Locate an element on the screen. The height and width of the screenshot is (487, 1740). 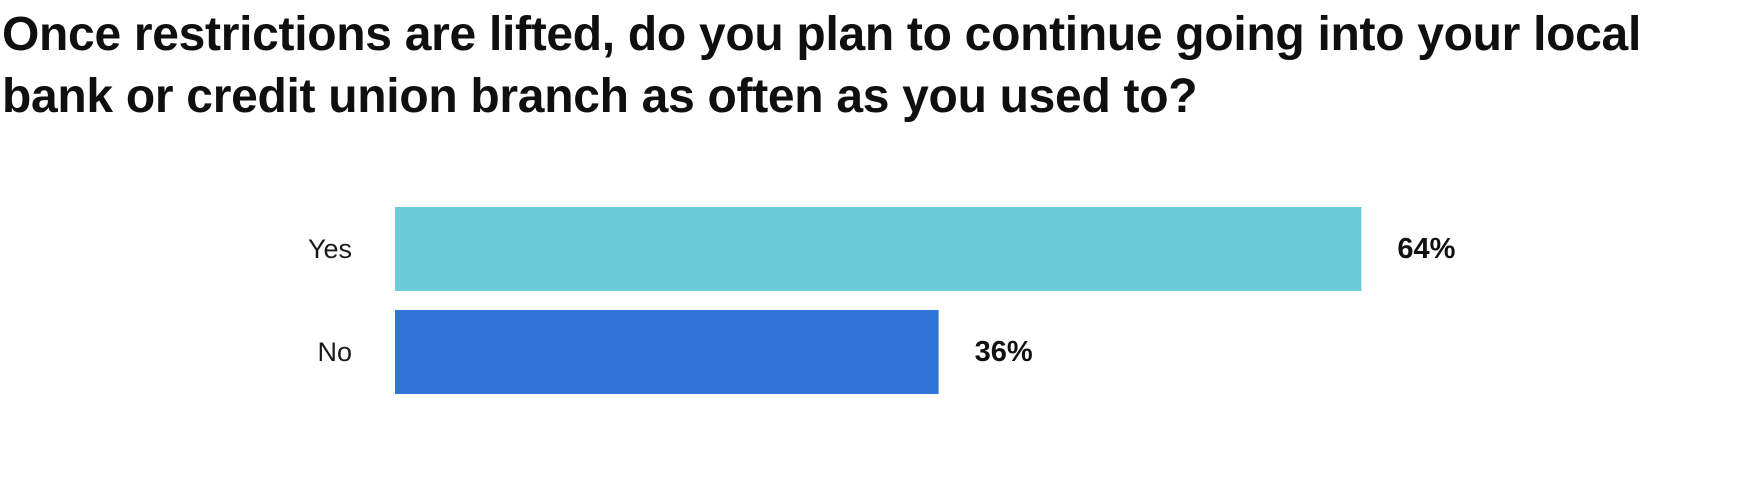
category-label-yes: Yes is located at coordinates (330, 249).